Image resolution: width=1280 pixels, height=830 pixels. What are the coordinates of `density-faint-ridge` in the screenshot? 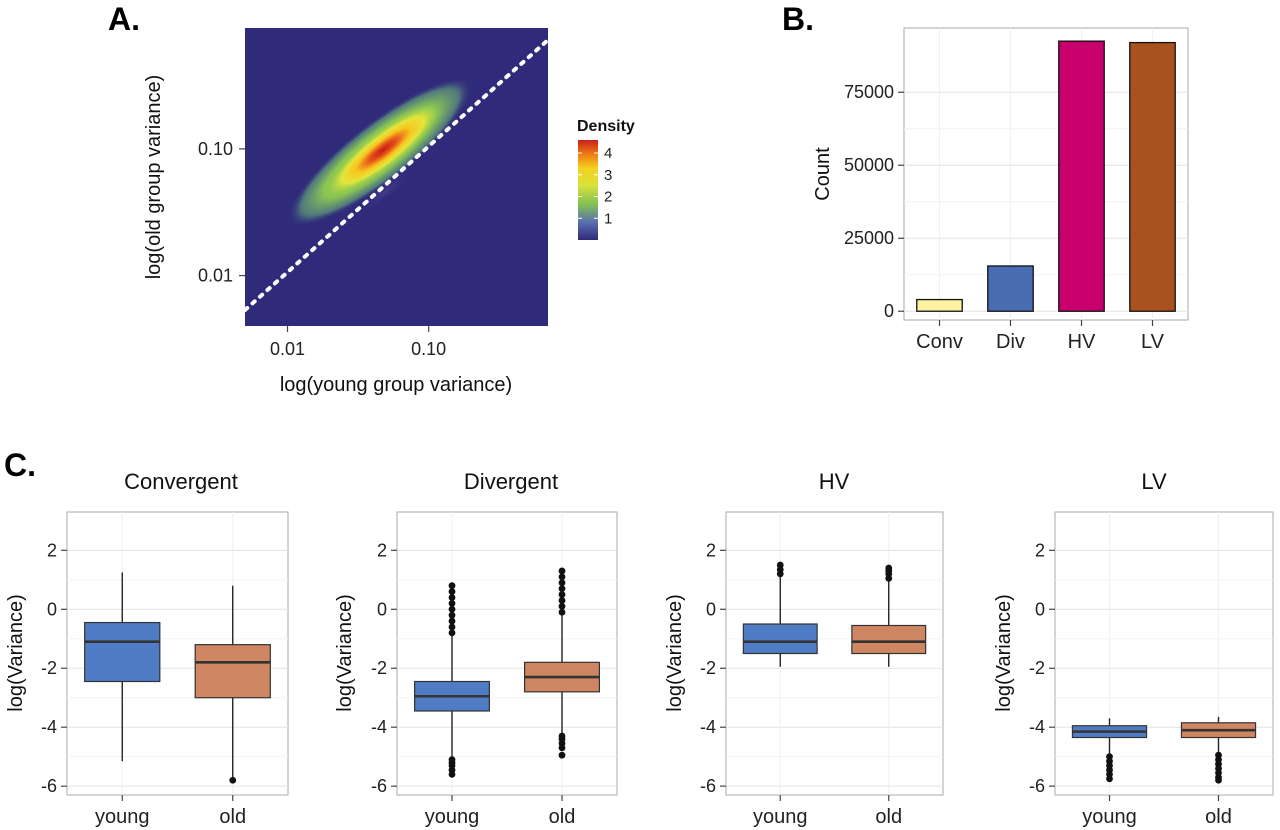 It's located at (385, 192).